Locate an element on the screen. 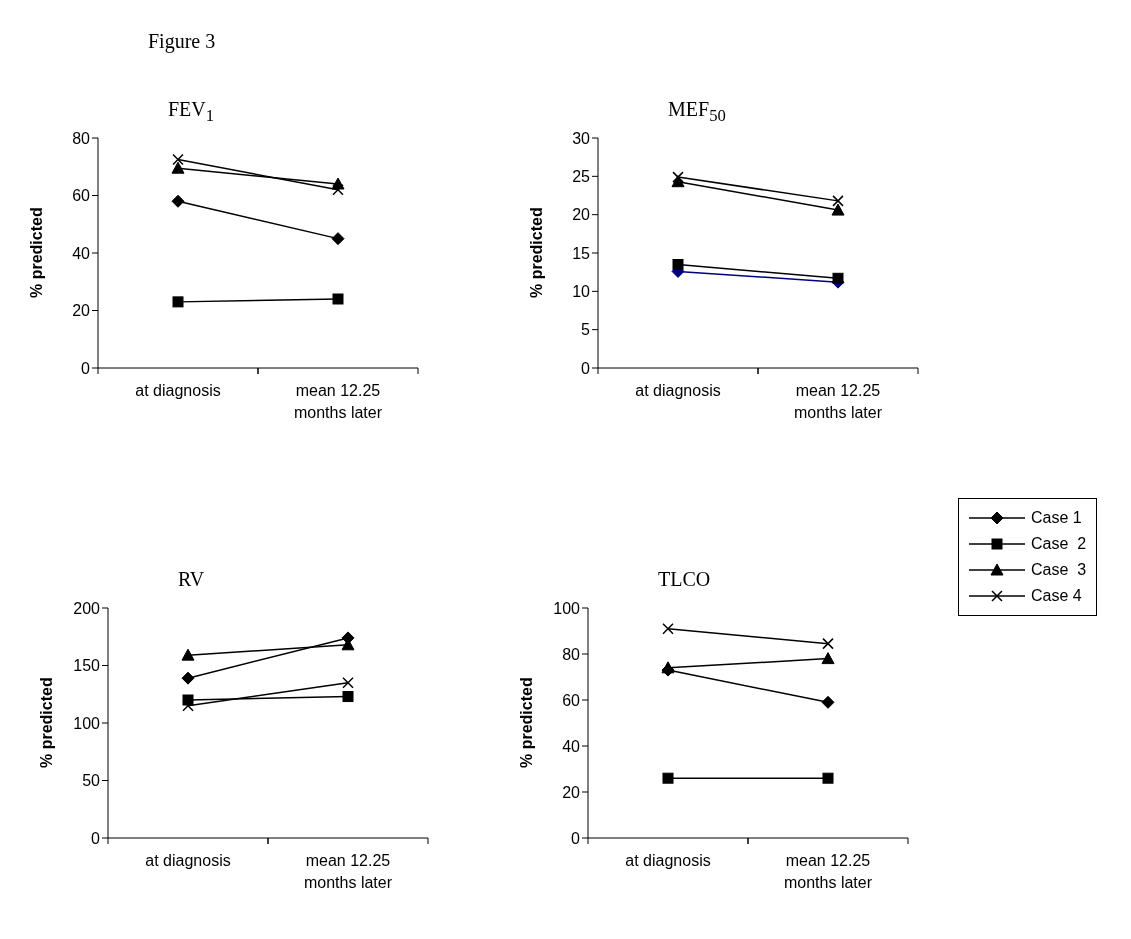 This screenshot has height=939, width=1131. chart-title: MEF$_{50}$ is located at coordinates (697, 112).